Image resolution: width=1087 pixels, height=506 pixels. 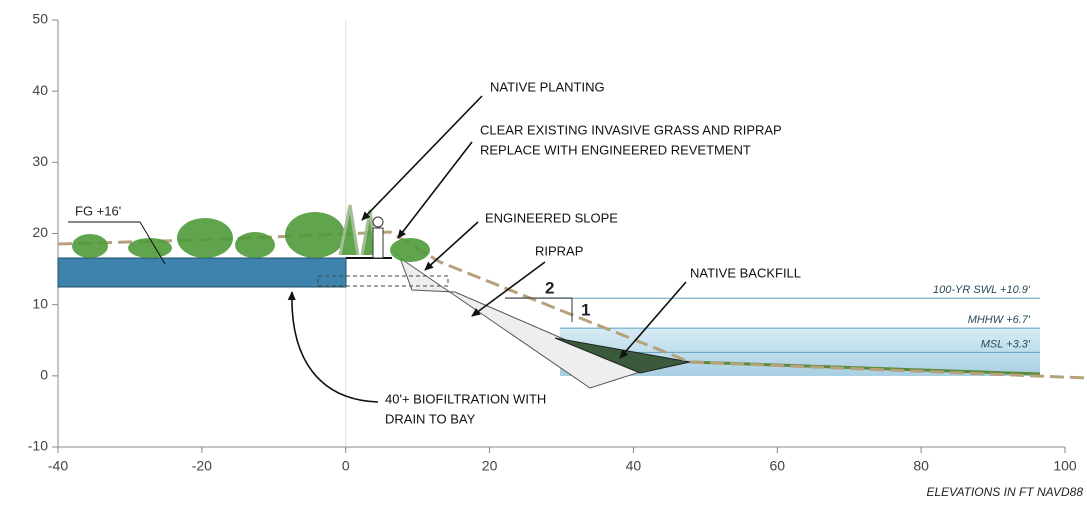 I want to click on axis-note: ELEVATIONS IN FT NAVD88, so click(x=1005, y=492).